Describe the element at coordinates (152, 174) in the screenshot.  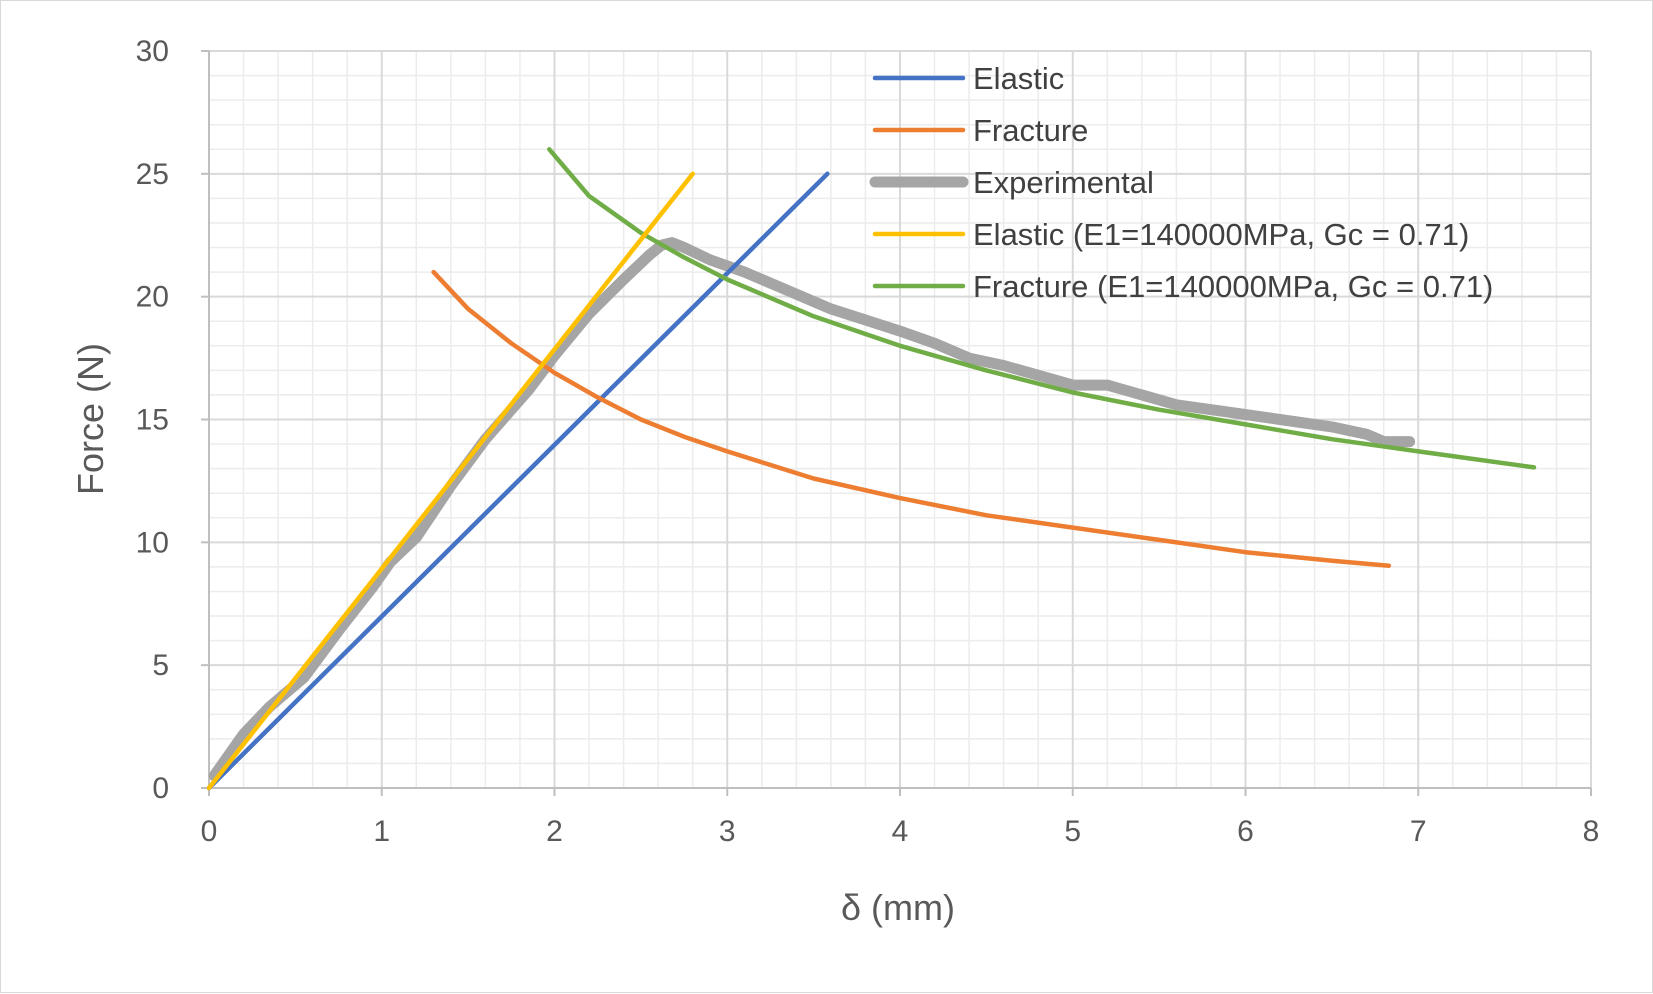
I see `y-tick-label: 25` at that location.